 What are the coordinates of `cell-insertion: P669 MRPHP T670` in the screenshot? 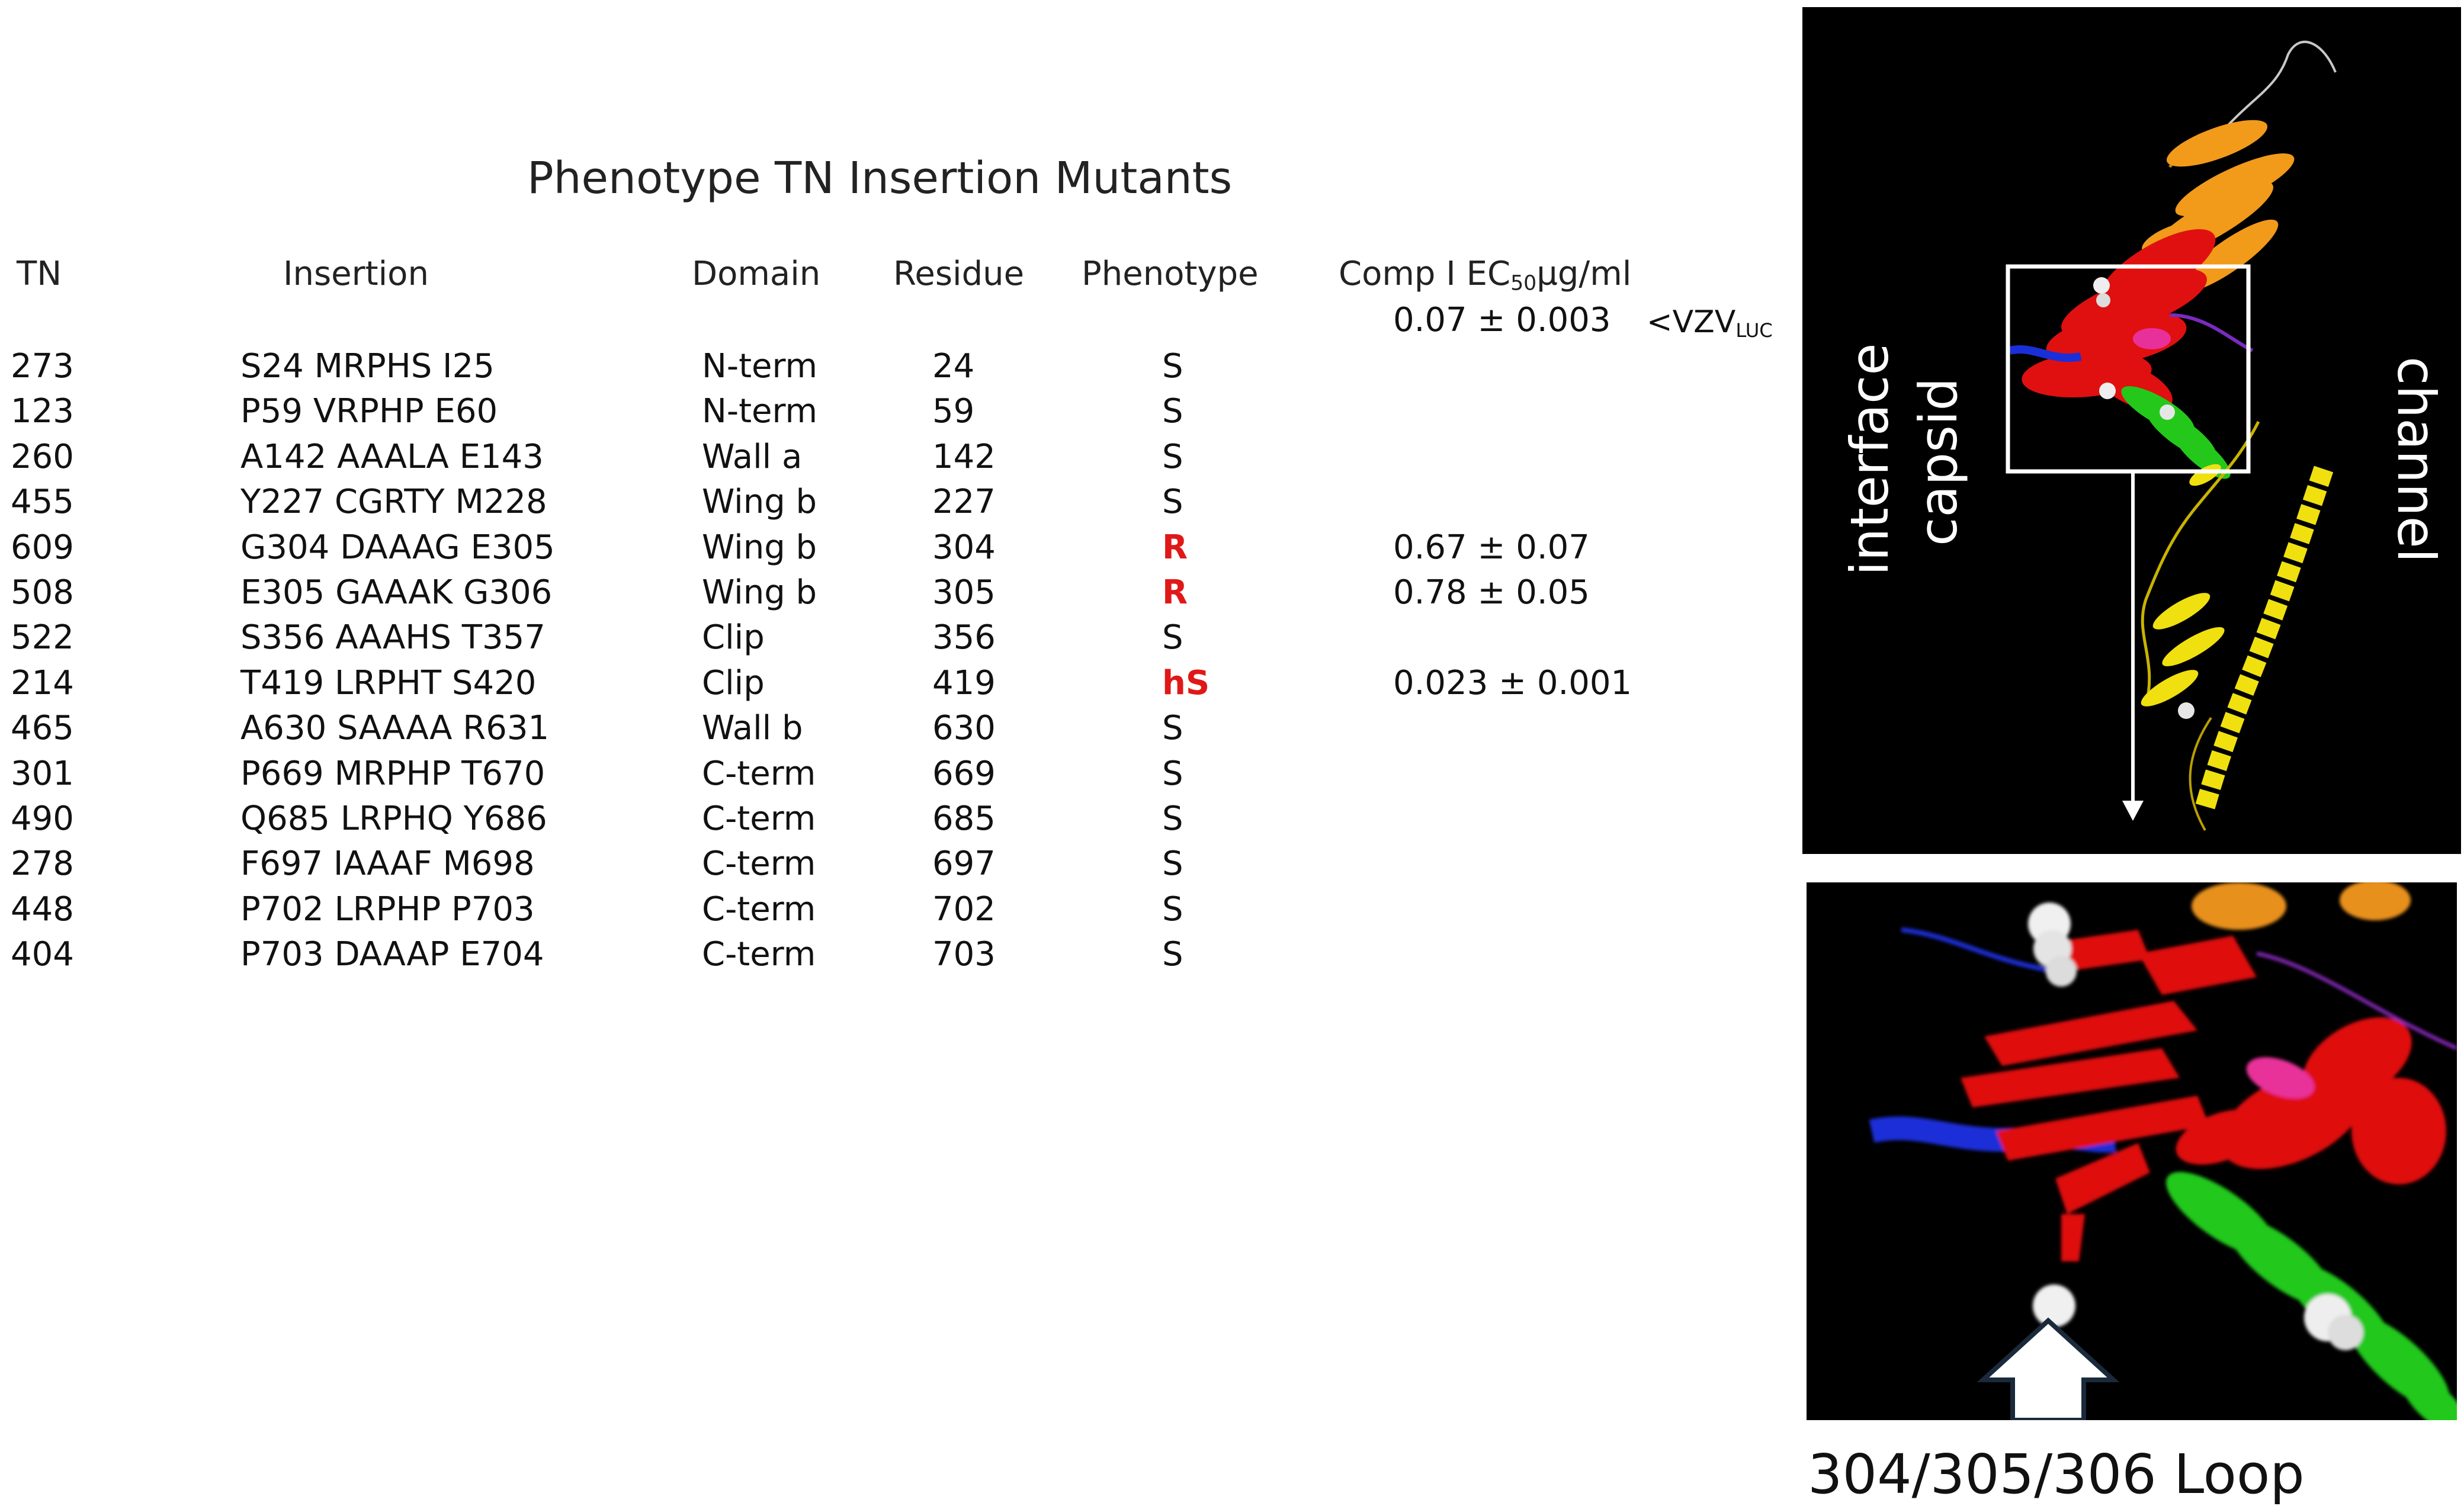 It's located at (393, 773).